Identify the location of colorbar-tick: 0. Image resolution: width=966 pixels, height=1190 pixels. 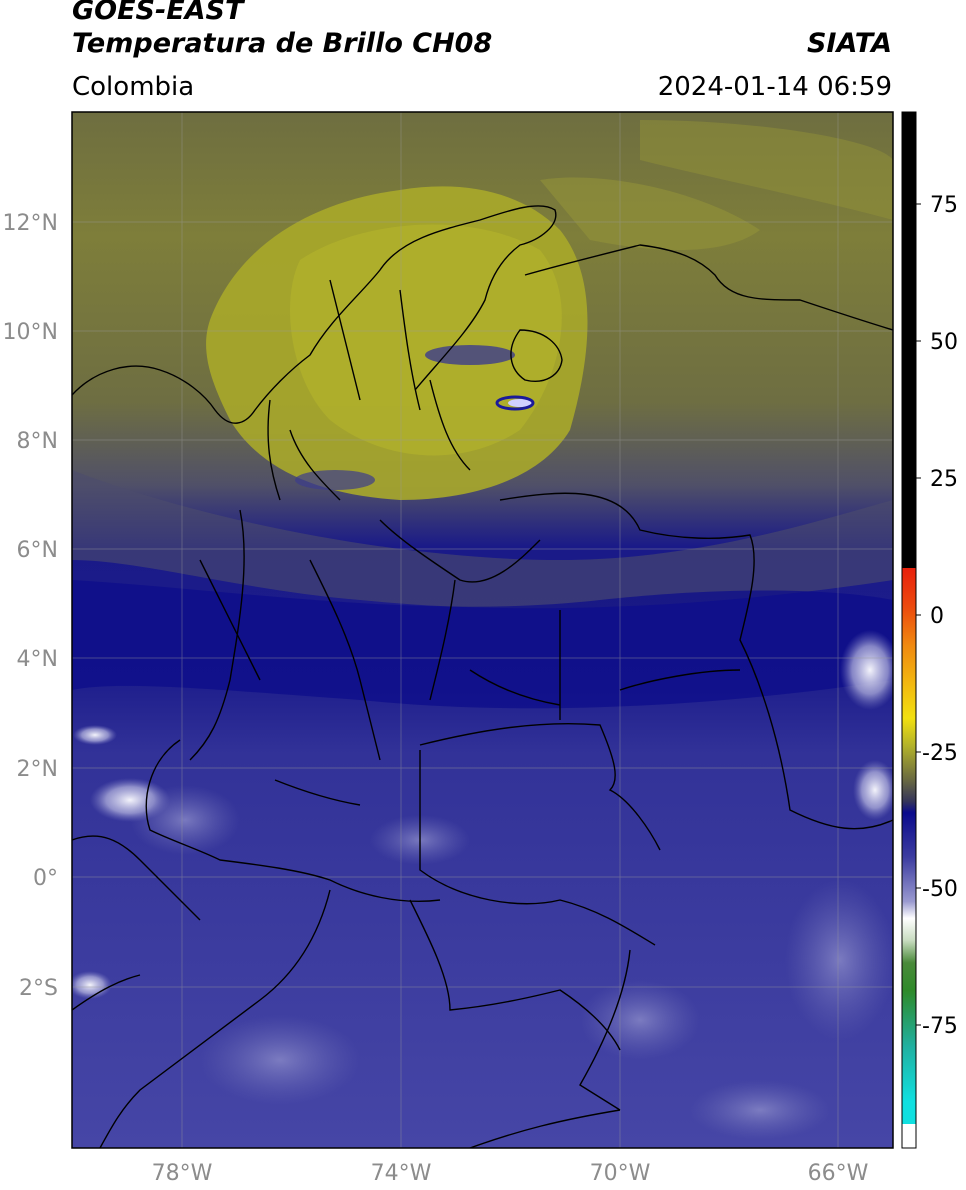
(937, 616).